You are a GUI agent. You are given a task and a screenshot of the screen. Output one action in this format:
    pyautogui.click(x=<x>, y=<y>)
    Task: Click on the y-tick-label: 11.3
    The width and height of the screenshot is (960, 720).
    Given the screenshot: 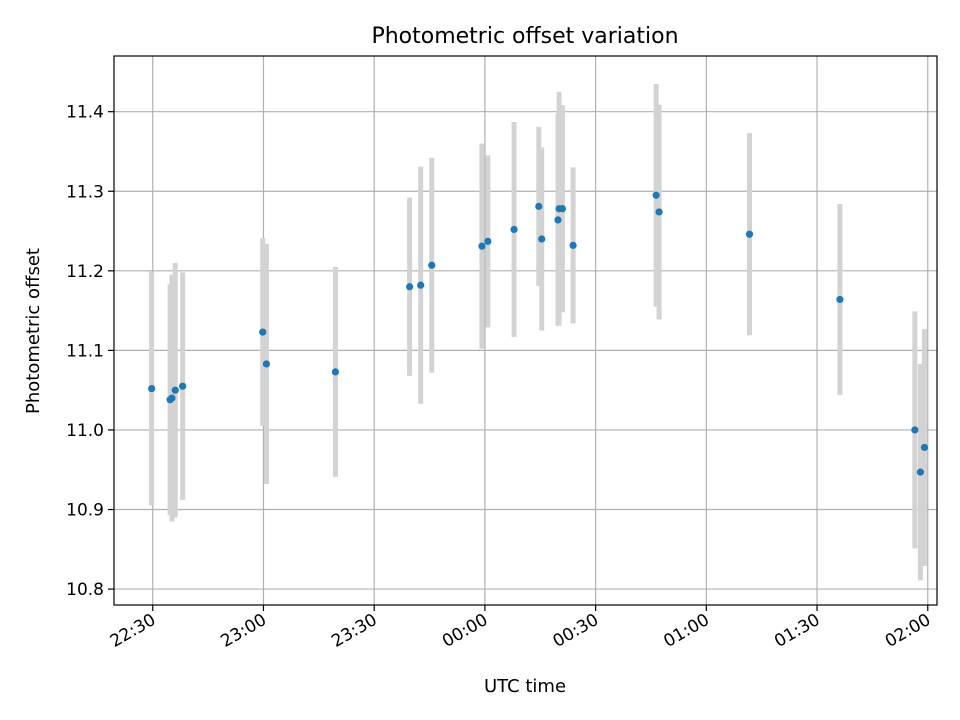 What is the action you would take?
    pyautogui.click(x=85, y=192)
    